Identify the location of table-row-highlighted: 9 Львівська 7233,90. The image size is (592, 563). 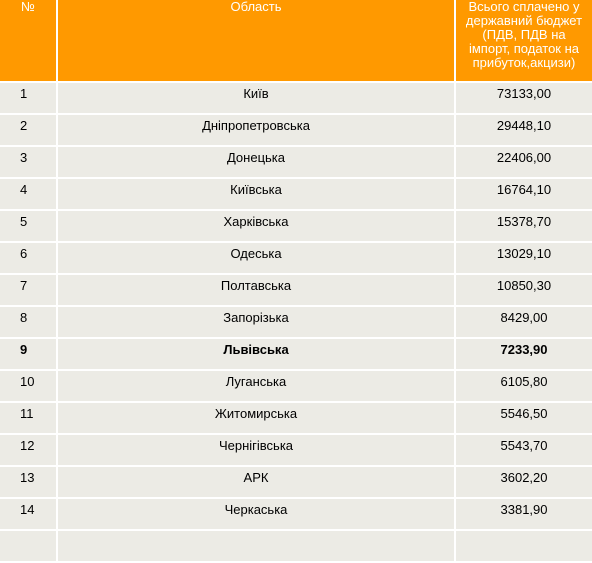
(296, 354).